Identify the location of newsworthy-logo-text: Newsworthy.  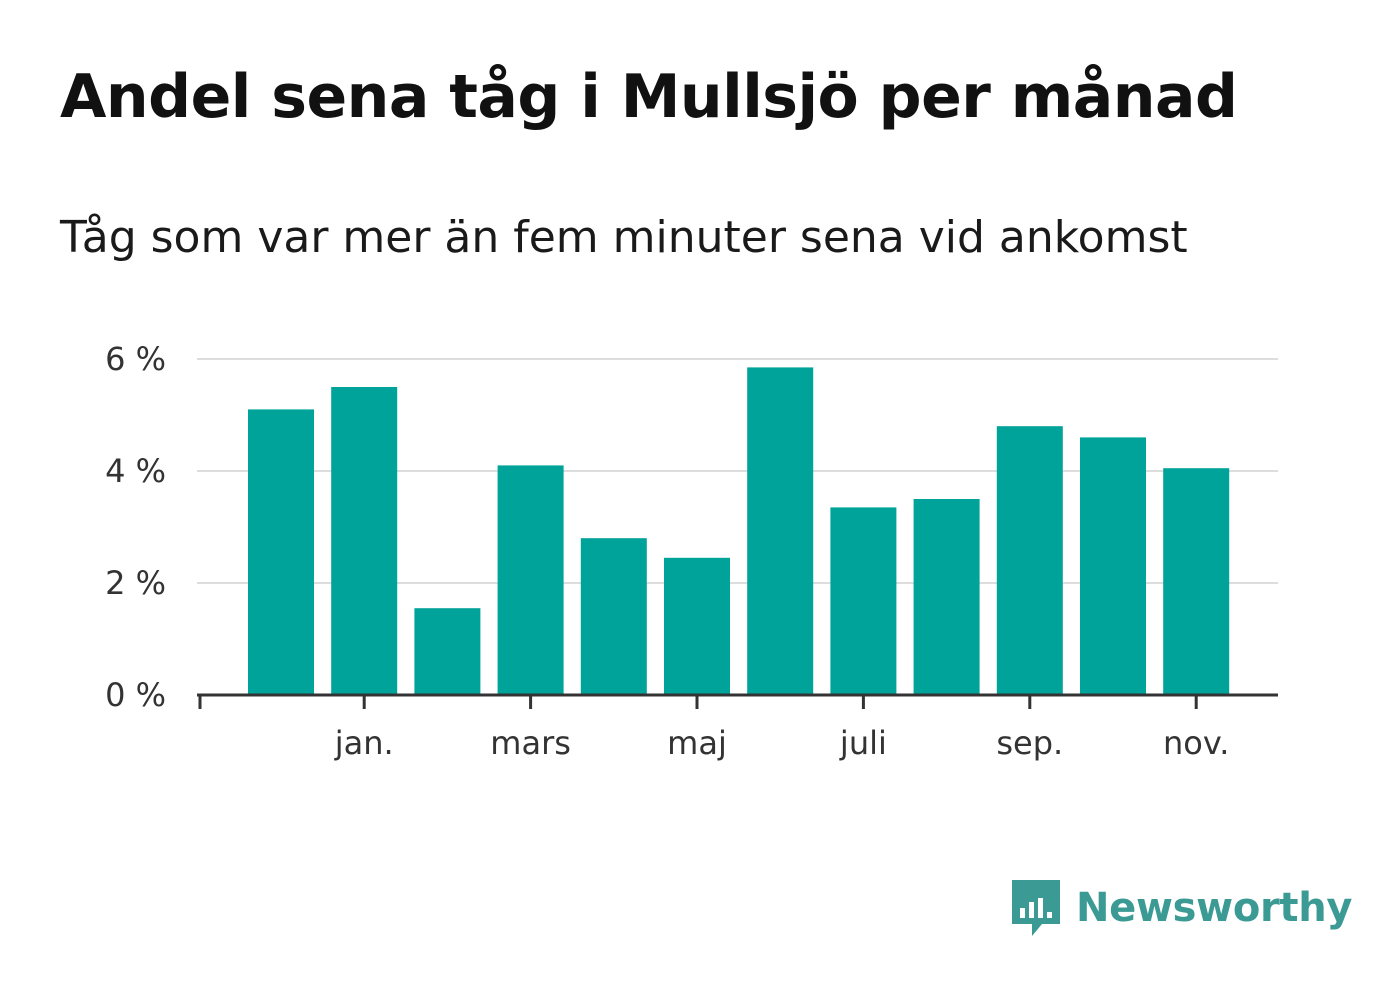
(1214, 908).